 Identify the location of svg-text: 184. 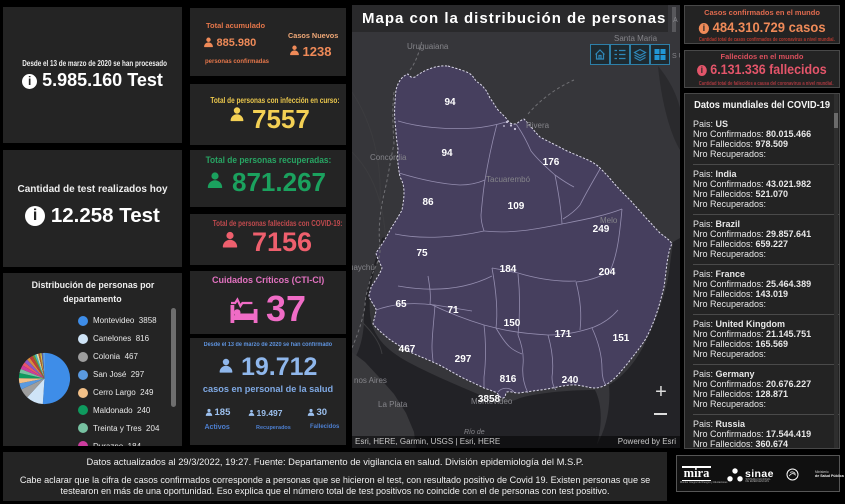
(508, 269).